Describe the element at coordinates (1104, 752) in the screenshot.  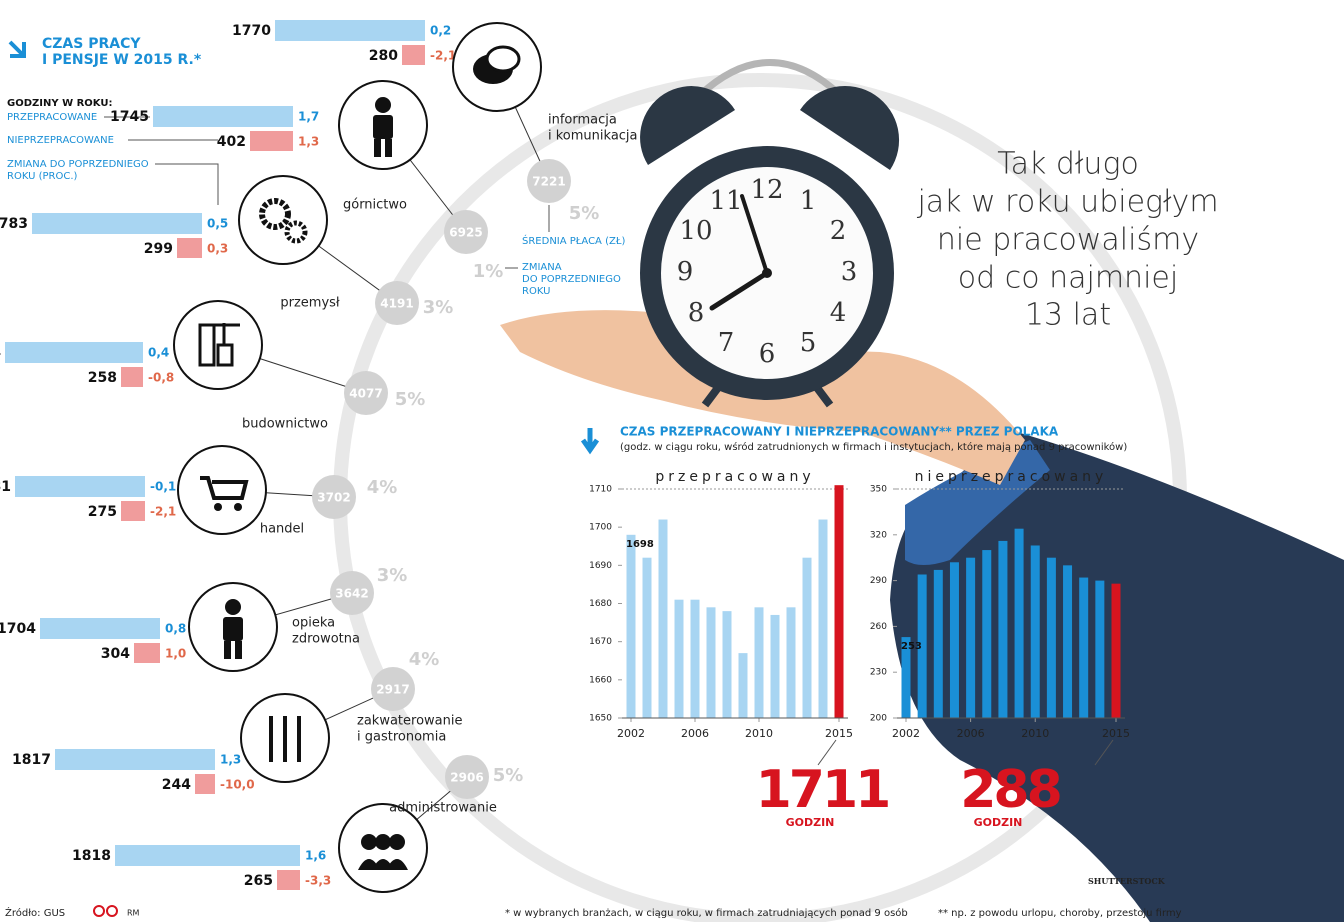
I see `leader` at that location.